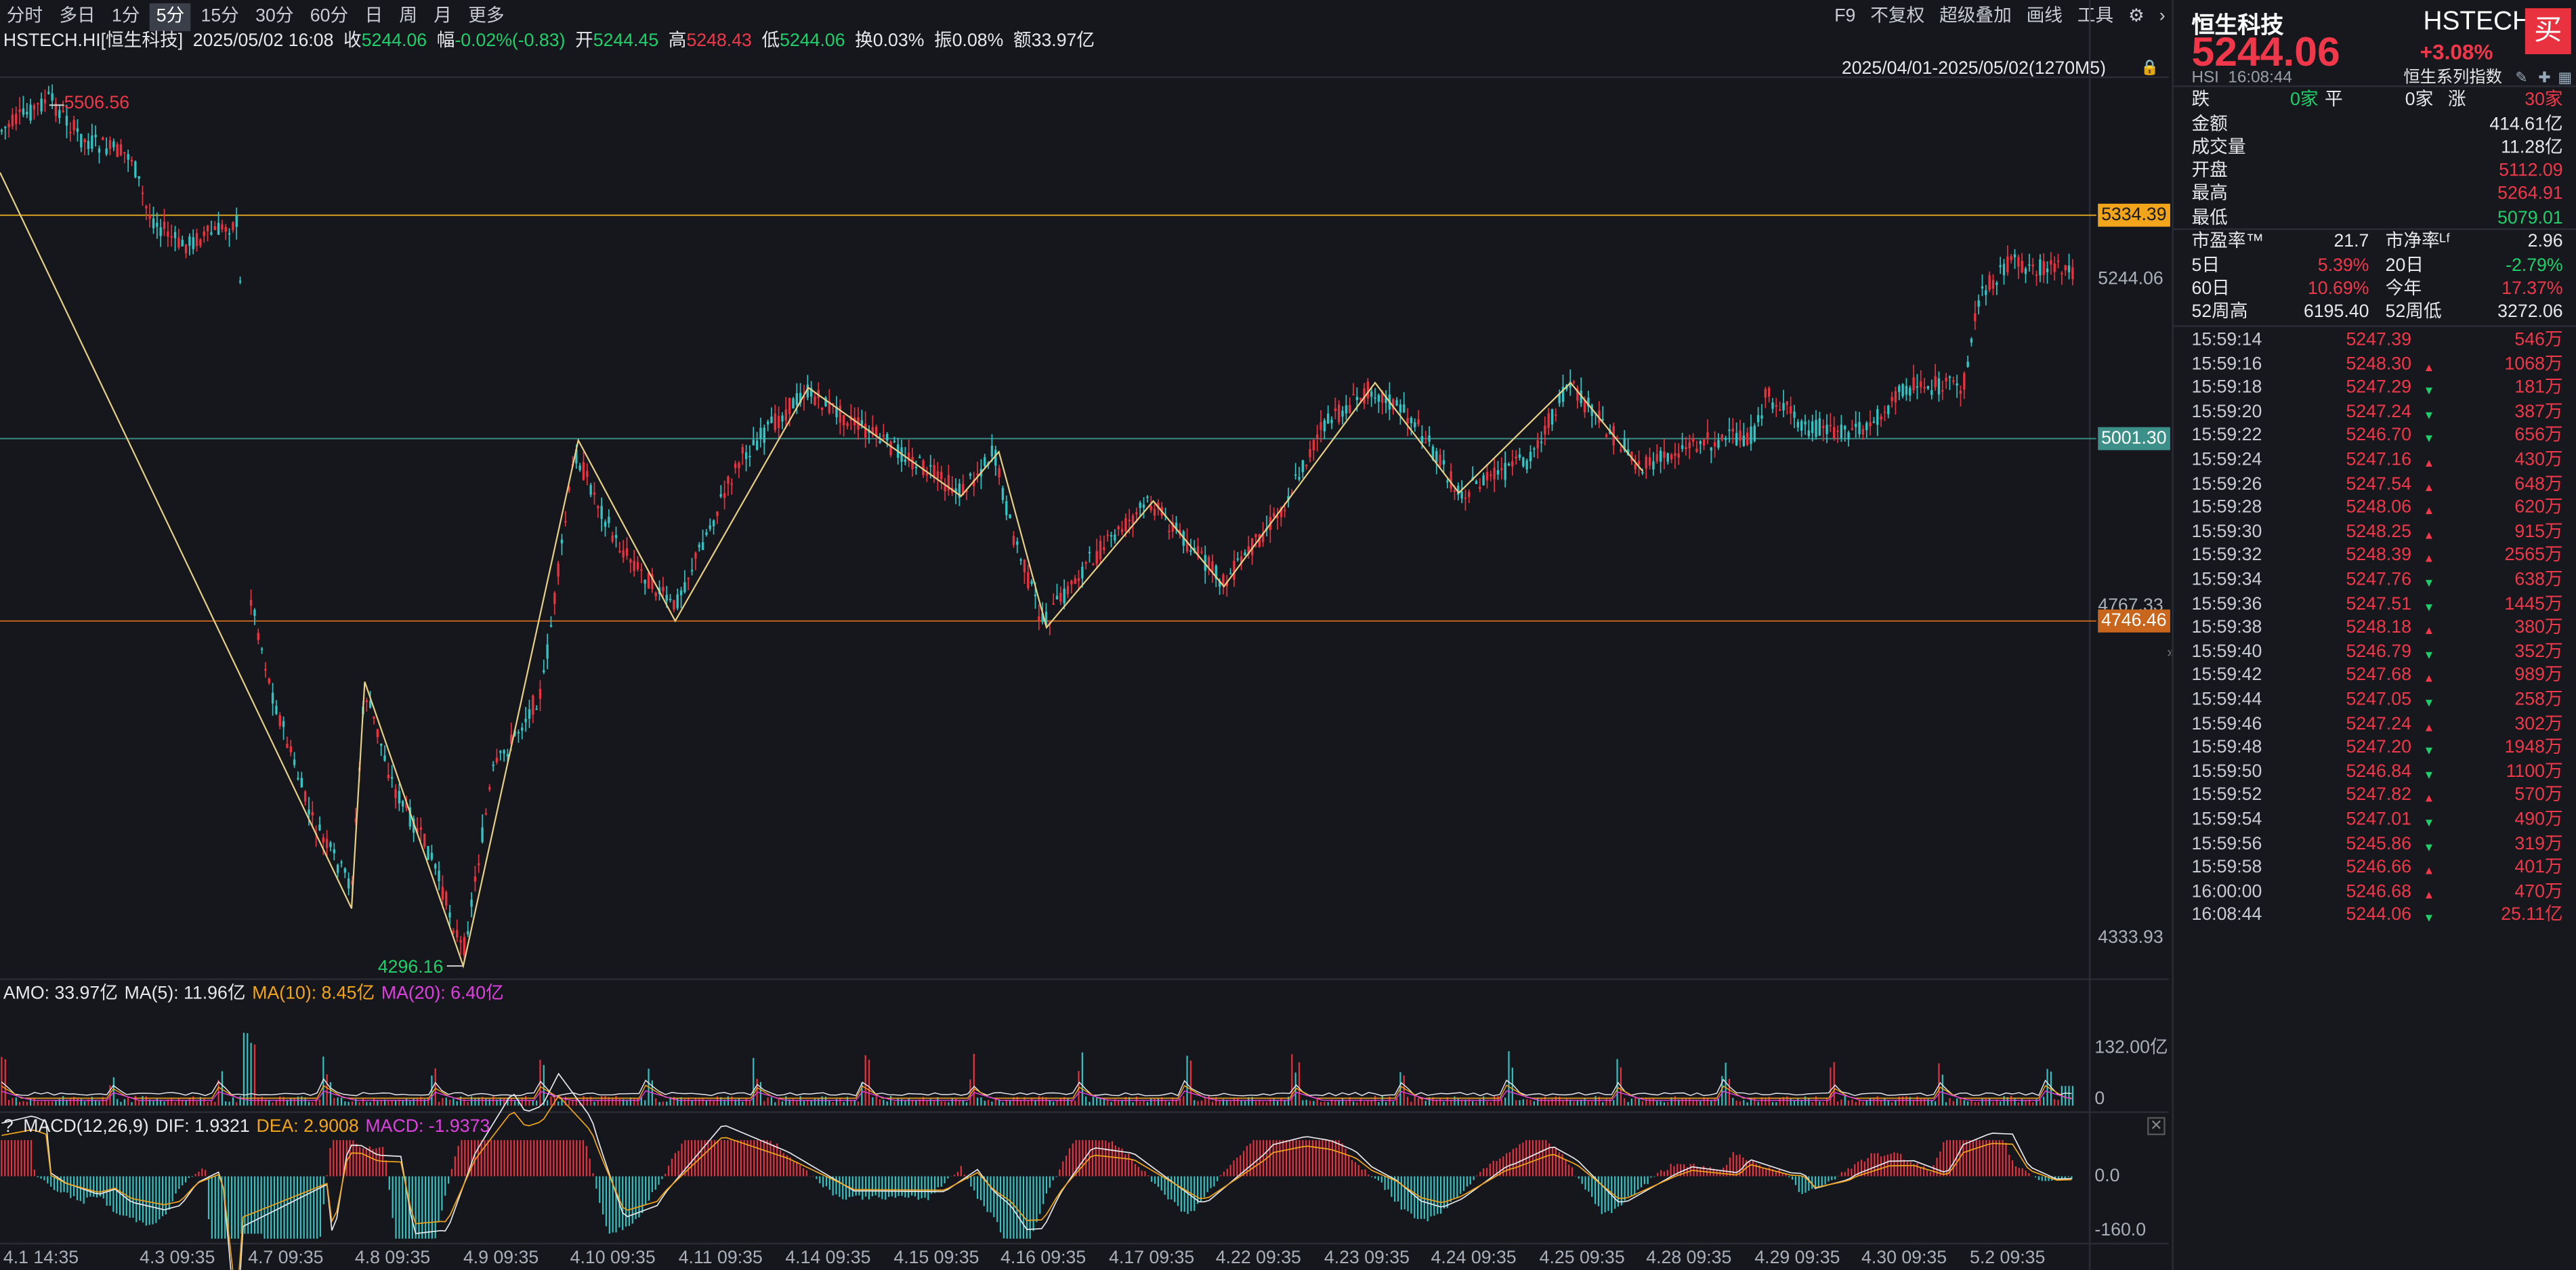 This screenshot has height=1270, width=2576. What do you see at coordinates (2226, 460) in the screenshot?
I see `tick-time: 15:59:24` at bounding box center [2226, 460].